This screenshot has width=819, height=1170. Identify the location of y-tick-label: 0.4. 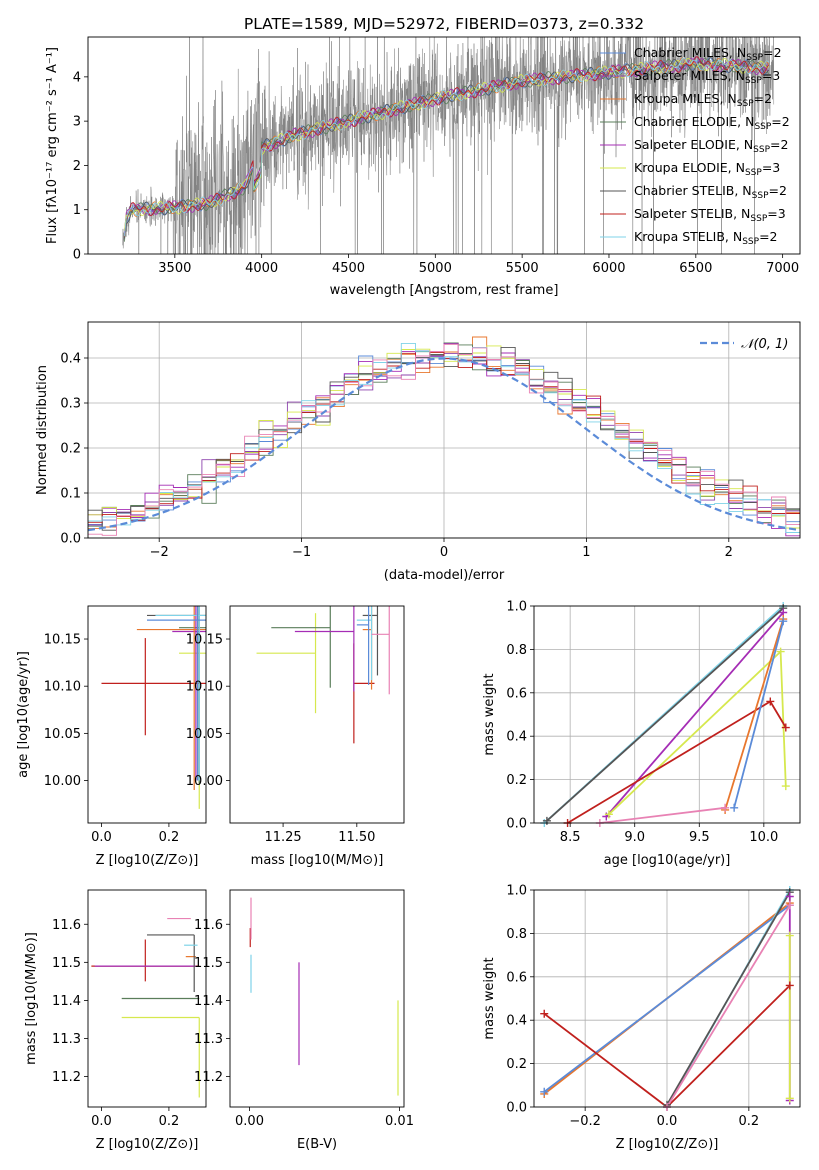
(70, 359).